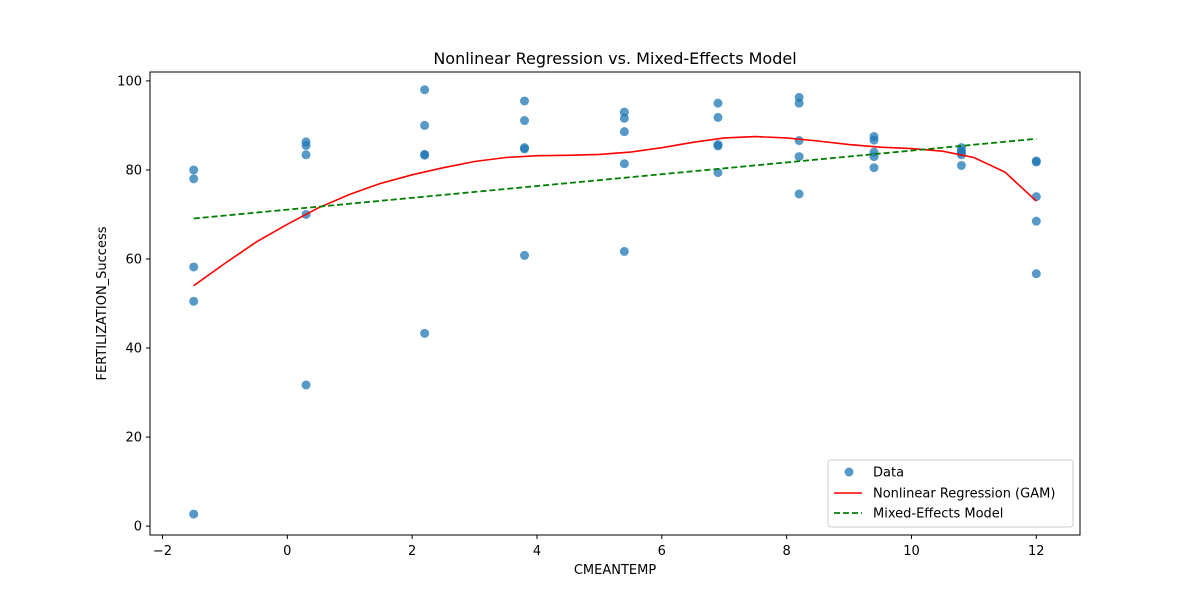 This screenshot has width=1200, height=600. What do you see at coordinates (287, 551) in the screenshot?
I see `x-tick-label: 0` at bounding box center [287, 551].